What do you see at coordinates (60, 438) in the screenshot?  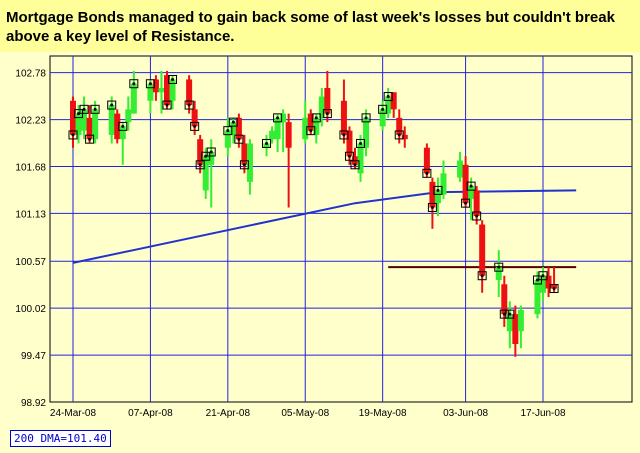 I see `dma-legend-label: 200 DMA=101.40` at bounding box center [60, 438].